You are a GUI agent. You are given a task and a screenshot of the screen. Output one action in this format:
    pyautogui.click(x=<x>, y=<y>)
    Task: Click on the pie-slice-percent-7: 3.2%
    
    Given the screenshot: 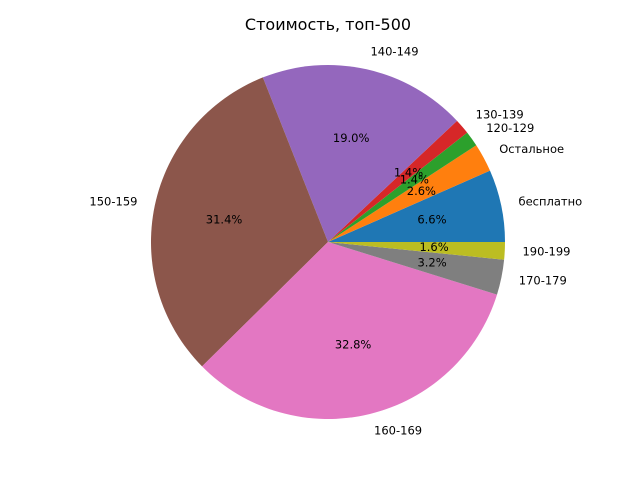 What is the action you would take?
    pyautogui.click(x=431, y=263)
    